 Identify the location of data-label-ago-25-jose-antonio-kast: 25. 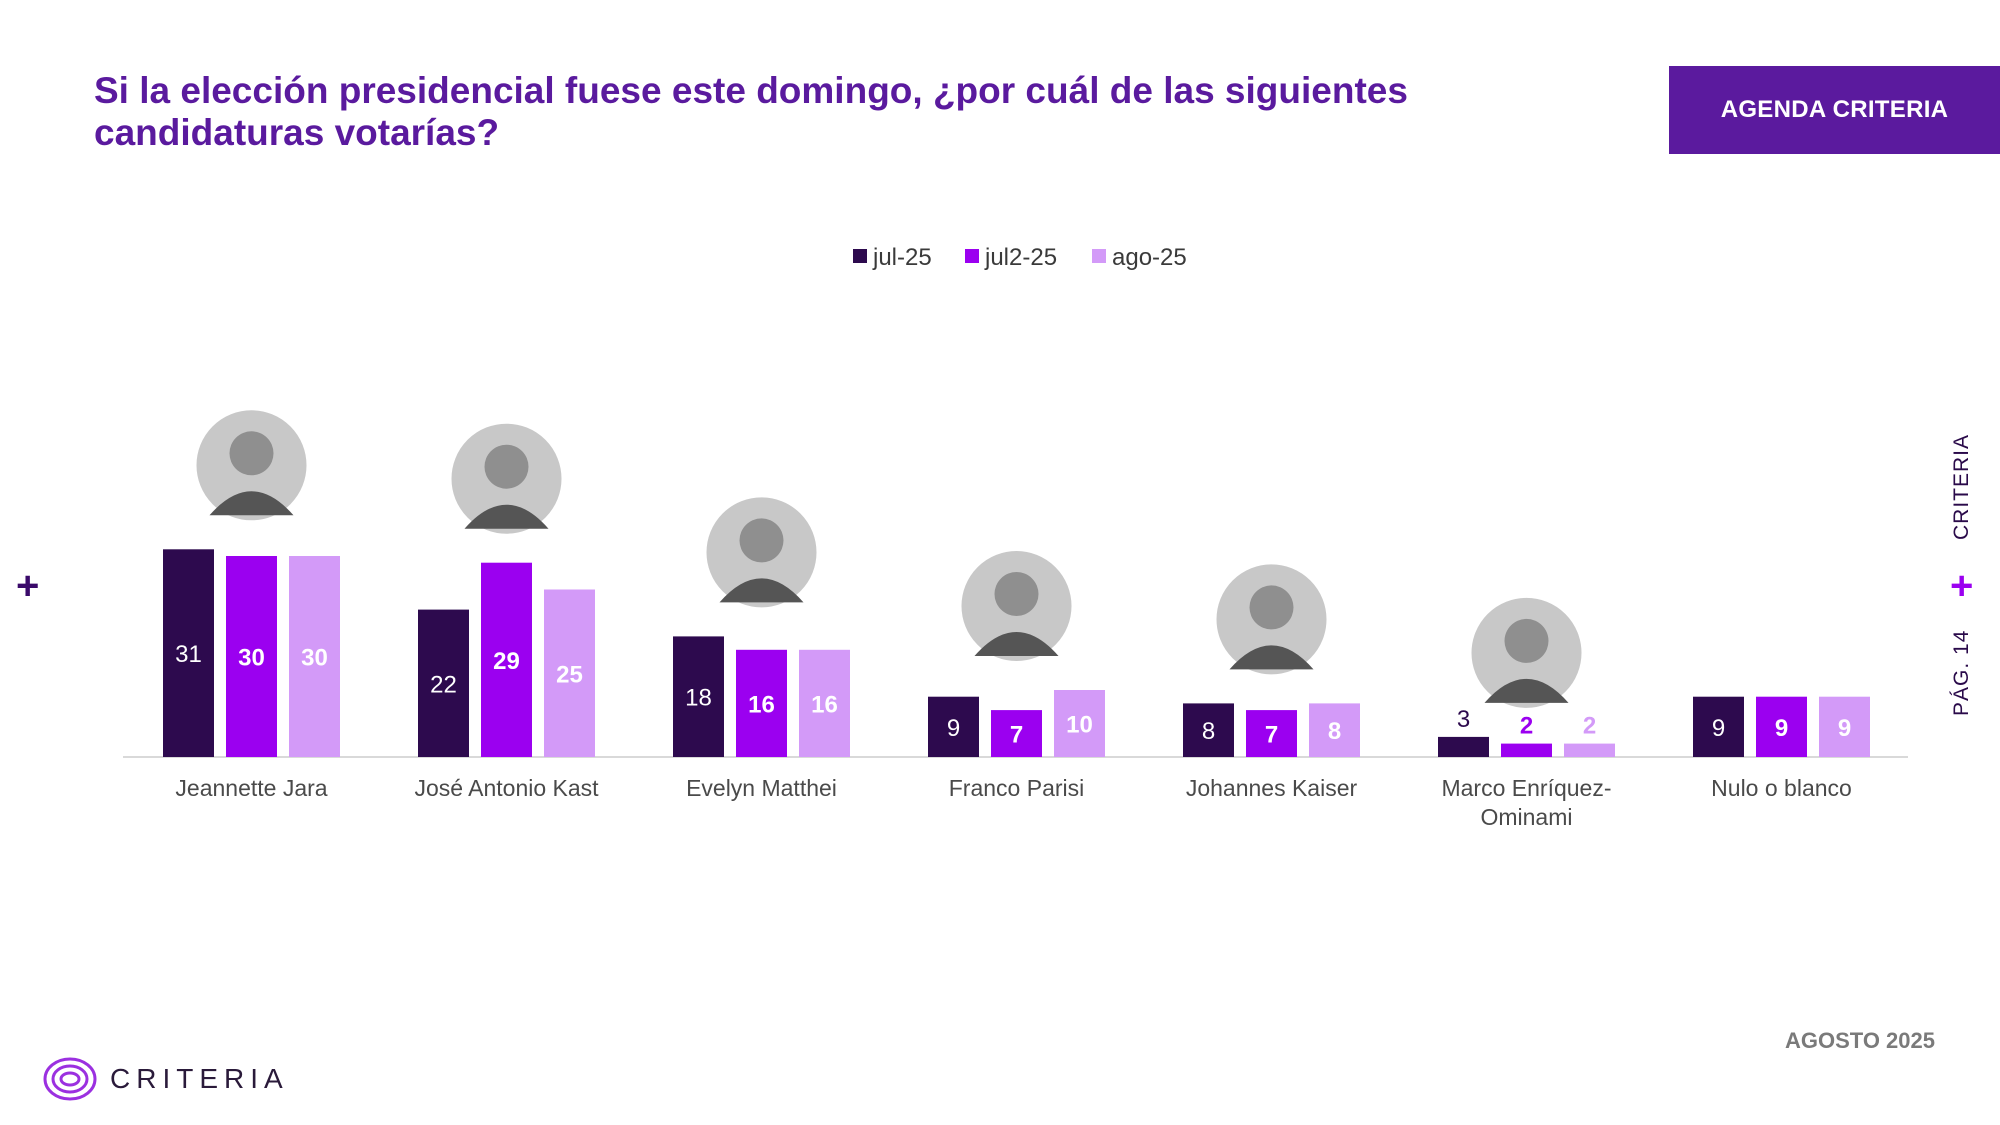
(569, 674).